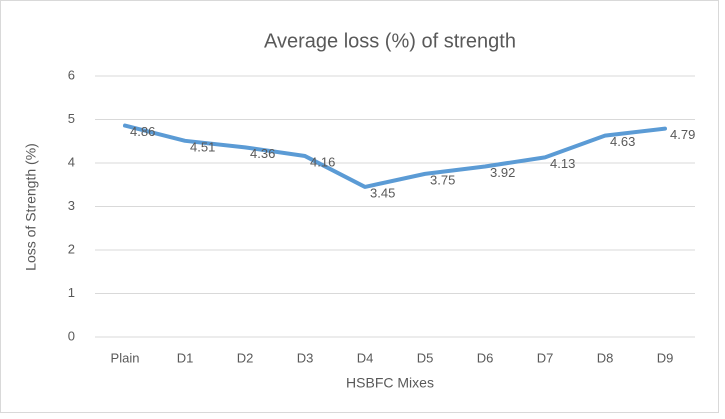 The image size is (725, 419). I want to click on data-line, so click(395, 156).